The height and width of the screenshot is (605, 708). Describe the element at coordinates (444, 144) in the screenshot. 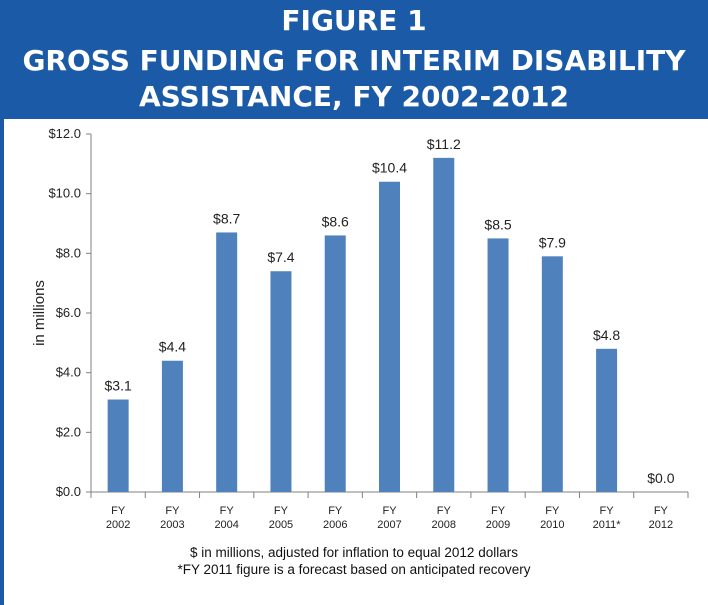

I see `data-label: $11.2` at that location.